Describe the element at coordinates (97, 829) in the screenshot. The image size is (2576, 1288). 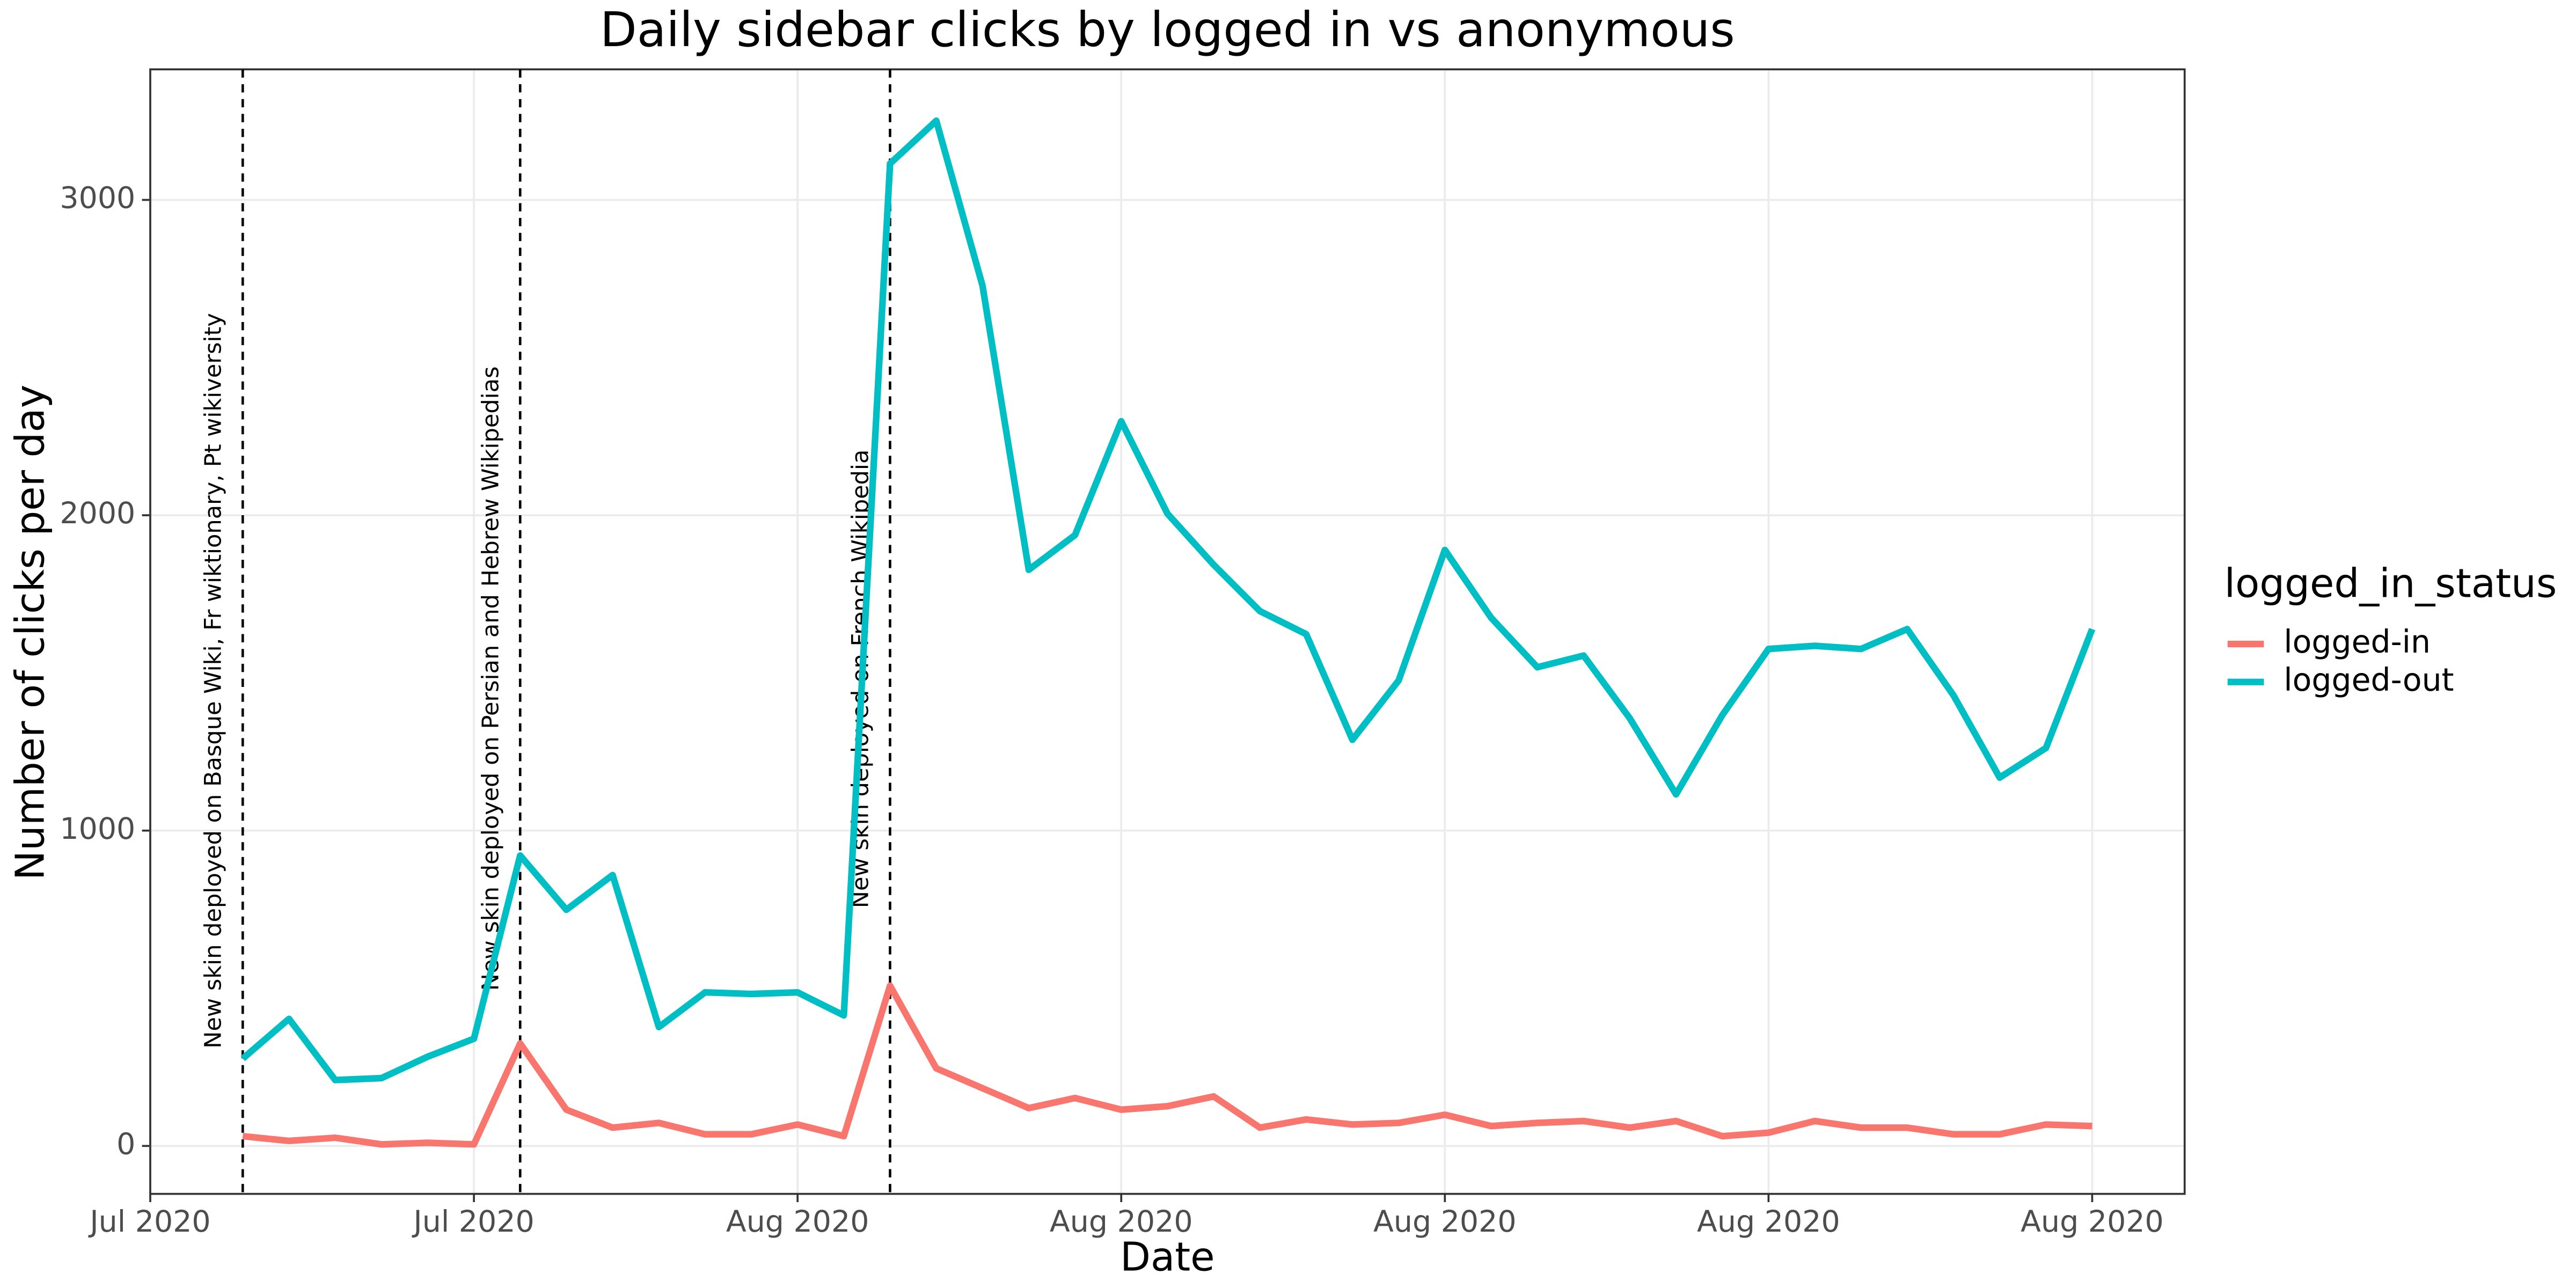
I see `y-tick-label: 1000` at that location.